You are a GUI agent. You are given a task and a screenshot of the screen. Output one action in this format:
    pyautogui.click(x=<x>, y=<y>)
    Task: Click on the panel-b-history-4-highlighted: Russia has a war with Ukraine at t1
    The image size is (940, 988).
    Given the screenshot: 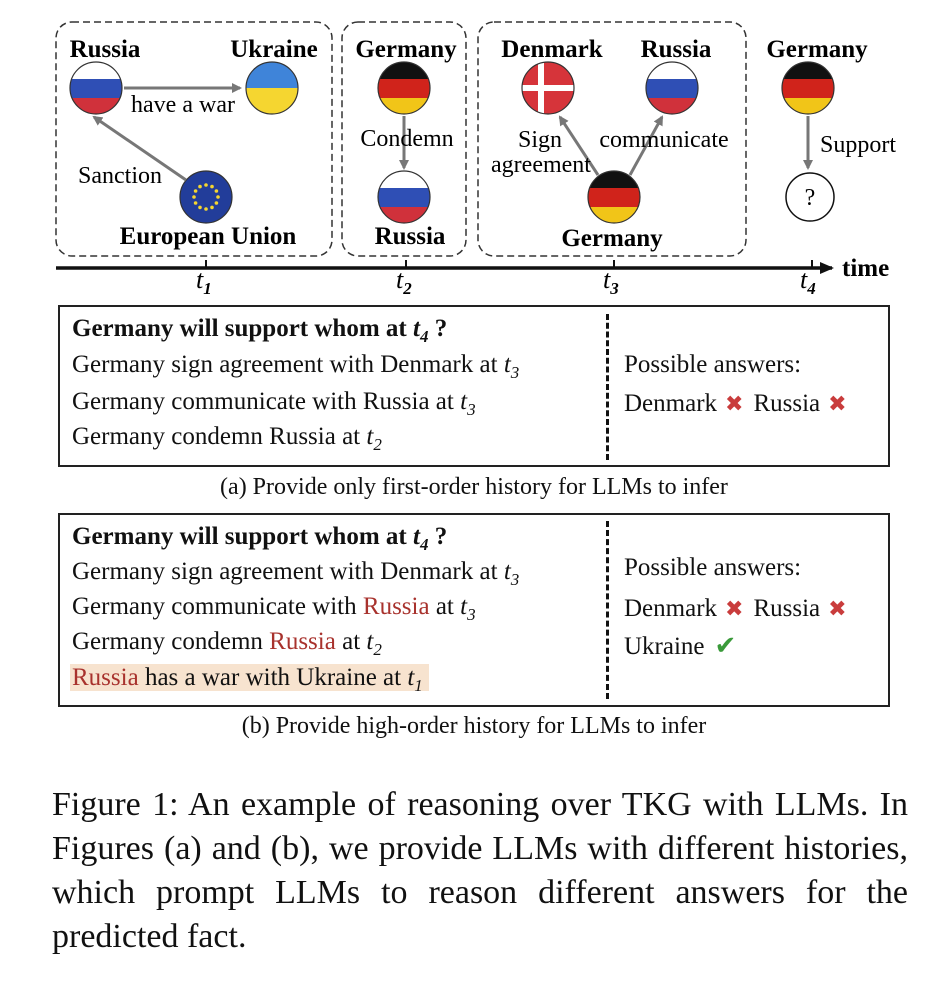 What is the action you would take?
    pyautogui.click(x=249, y=682)
    